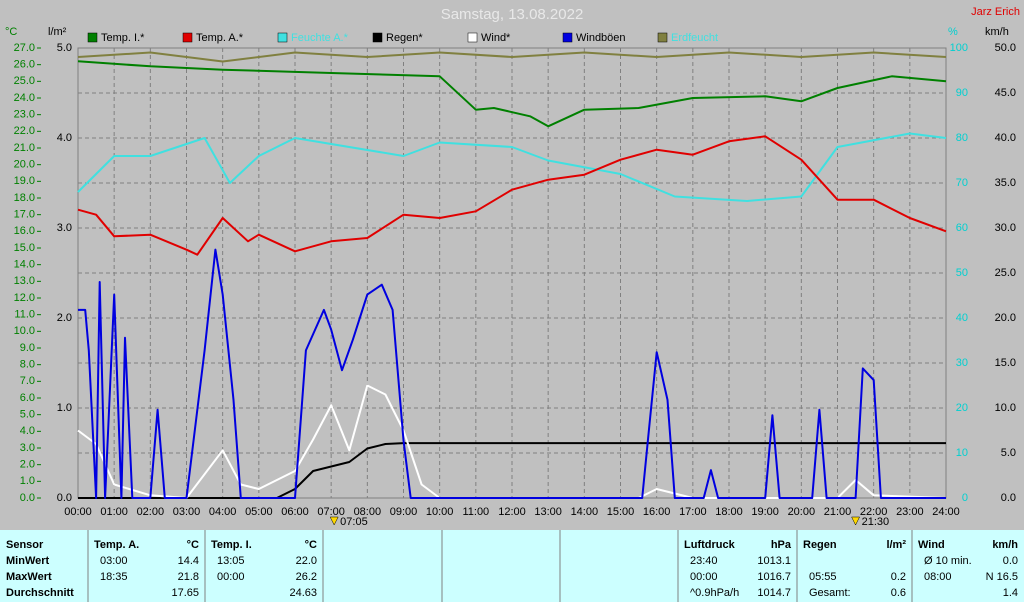 The image size is (1024, 602). Describe the element at coordinates (24, 331) in the screenshot. I see `y-tick-label: 10.0` at that location.